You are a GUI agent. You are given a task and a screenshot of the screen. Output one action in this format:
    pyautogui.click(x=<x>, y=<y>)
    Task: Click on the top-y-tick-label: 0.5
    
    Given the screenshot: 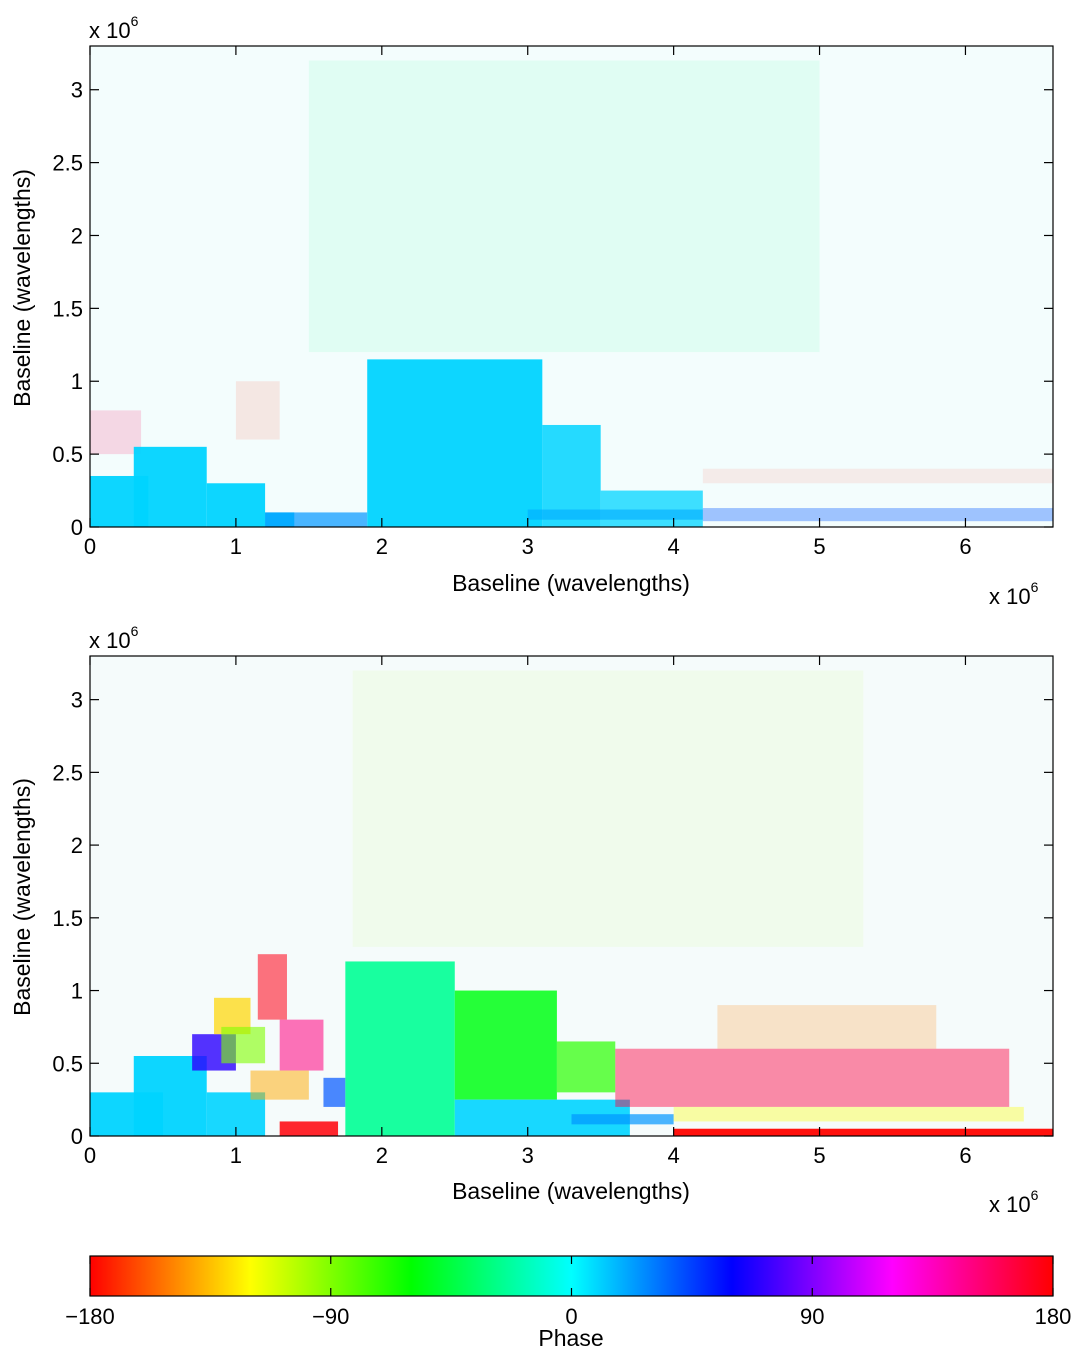 What is the action you would take?
    pyautogui.click(x=67, y=454)
    